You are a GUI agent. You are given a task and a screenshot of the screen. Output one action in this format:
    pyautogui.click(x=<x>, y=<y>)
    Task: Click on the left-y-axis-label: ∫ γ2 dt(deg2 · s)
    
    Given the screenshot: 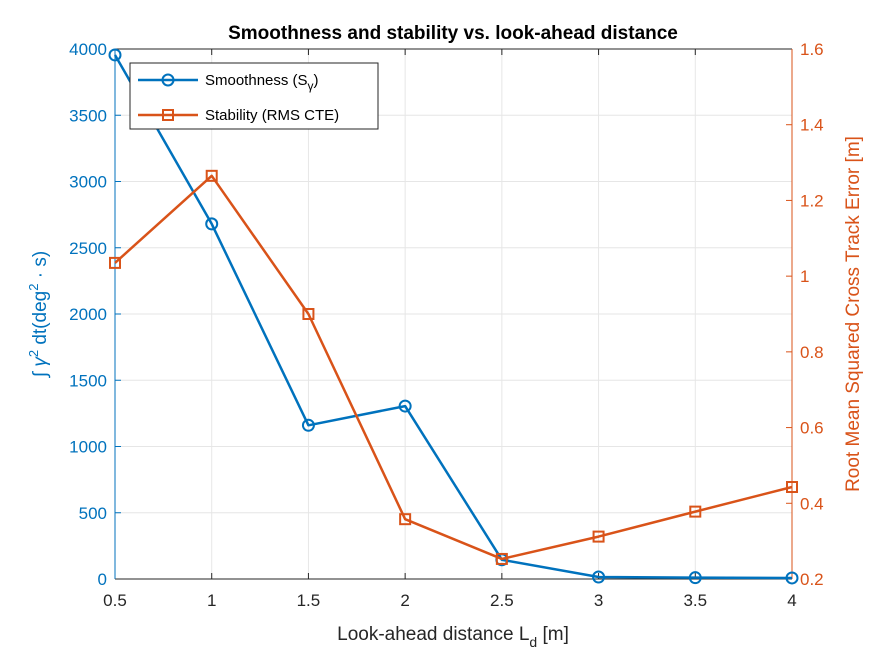 What is the action you would take?
    pyautogui.click(x=38, y=314)
    